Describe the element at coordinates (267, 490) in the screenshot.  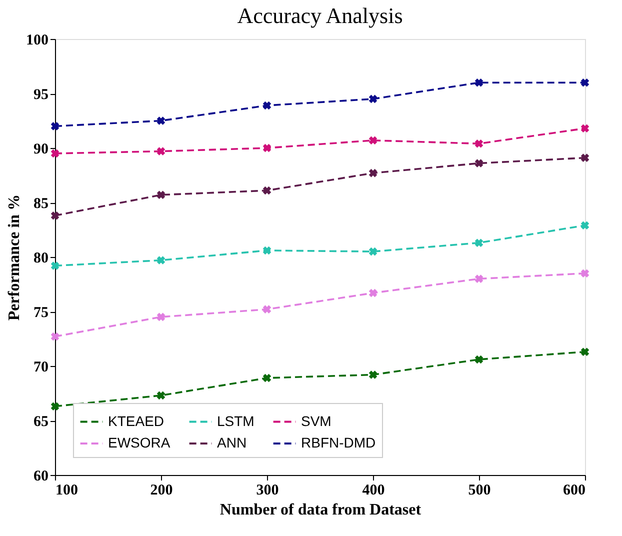
I see `x-tick-label: 300` at that location.